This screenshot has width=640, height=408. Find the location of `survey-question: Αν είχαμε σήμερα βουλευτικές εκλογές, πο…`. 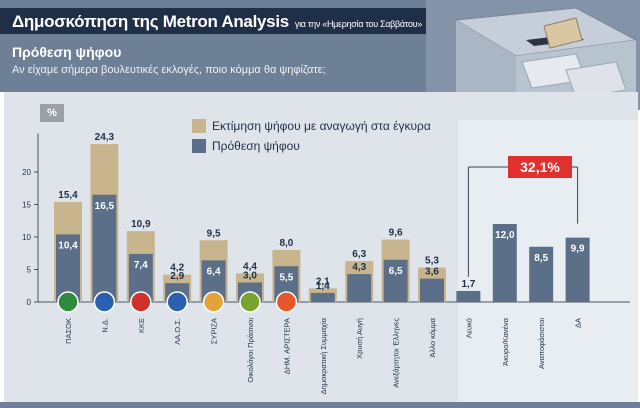

survey-question: Αν είχαμε σήμερα βουλευτικές εκλογές, πο… is located at coordinates (169, 70).